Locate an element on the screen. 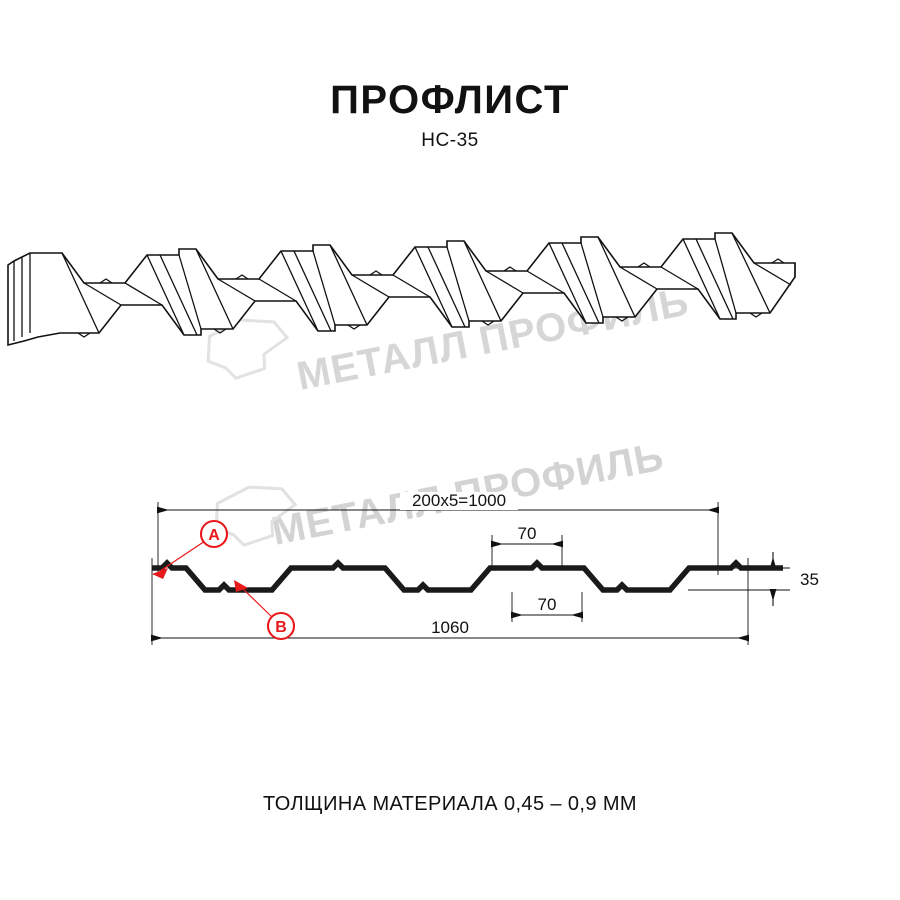 The image size is (900, 900). sheet-body is located at coordinates (401, 289).